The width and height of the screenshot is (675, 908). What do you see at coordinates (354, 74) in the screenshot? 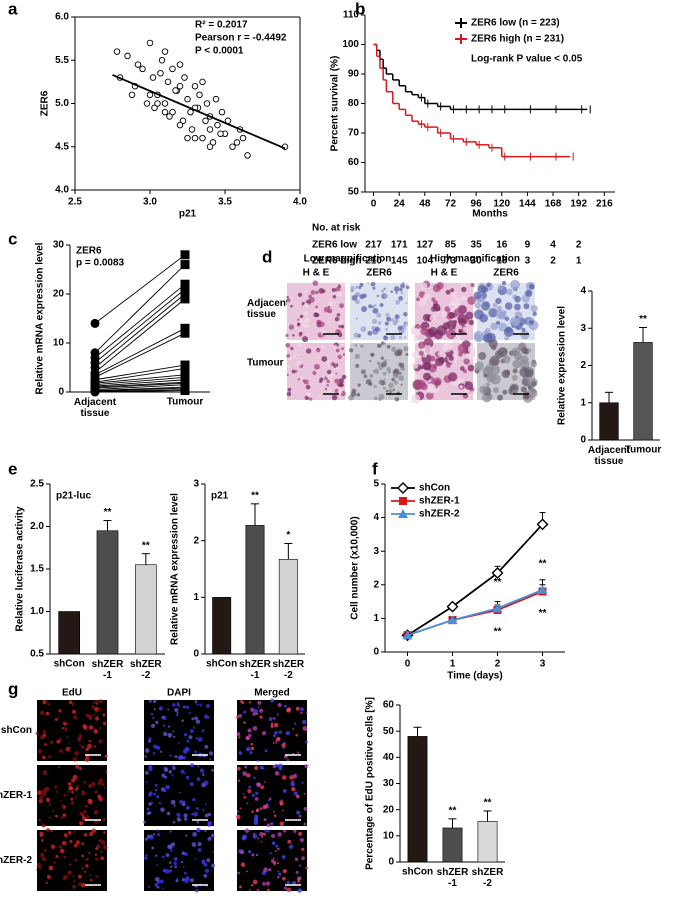
I see `y-tick-label: 90` at bounding box center [354, 74].